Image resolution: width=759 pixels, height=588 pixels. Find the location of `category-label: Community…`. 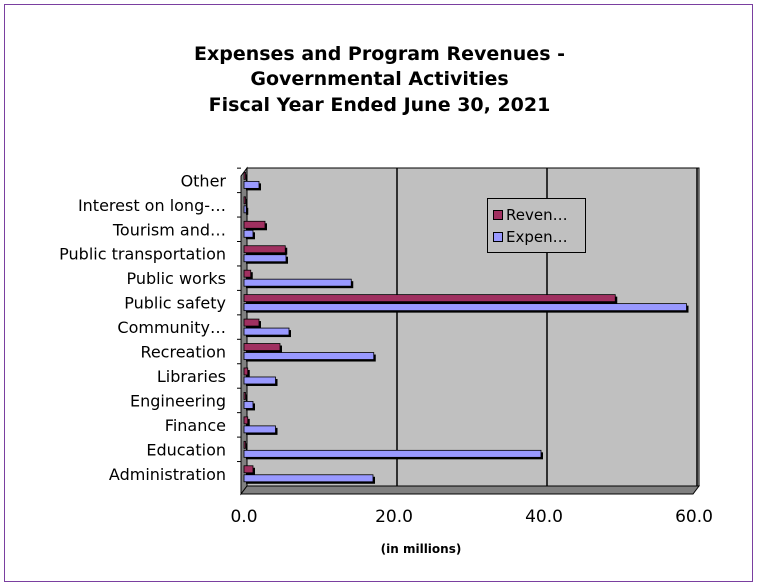

category-label: Community… is located at coordinates (171, 327).